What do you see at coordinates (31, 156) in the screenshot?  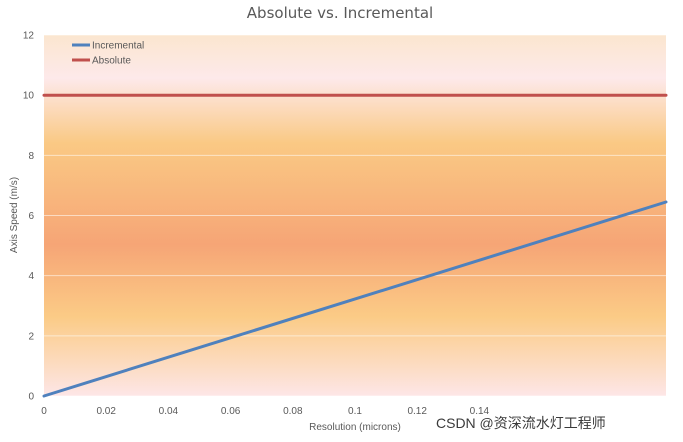 I see `y-tick-label: 8` at bounding box center [31, 156].